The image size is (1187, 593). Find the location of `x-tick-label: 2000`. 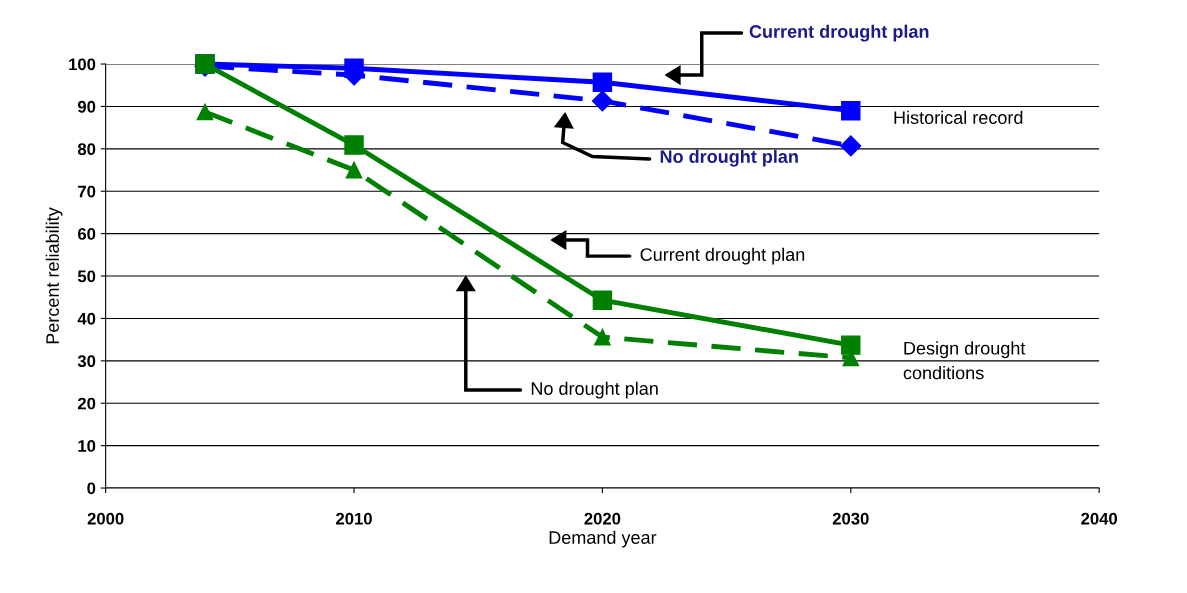

x-tick-label: 2000 is located at coordinates (105, 518).